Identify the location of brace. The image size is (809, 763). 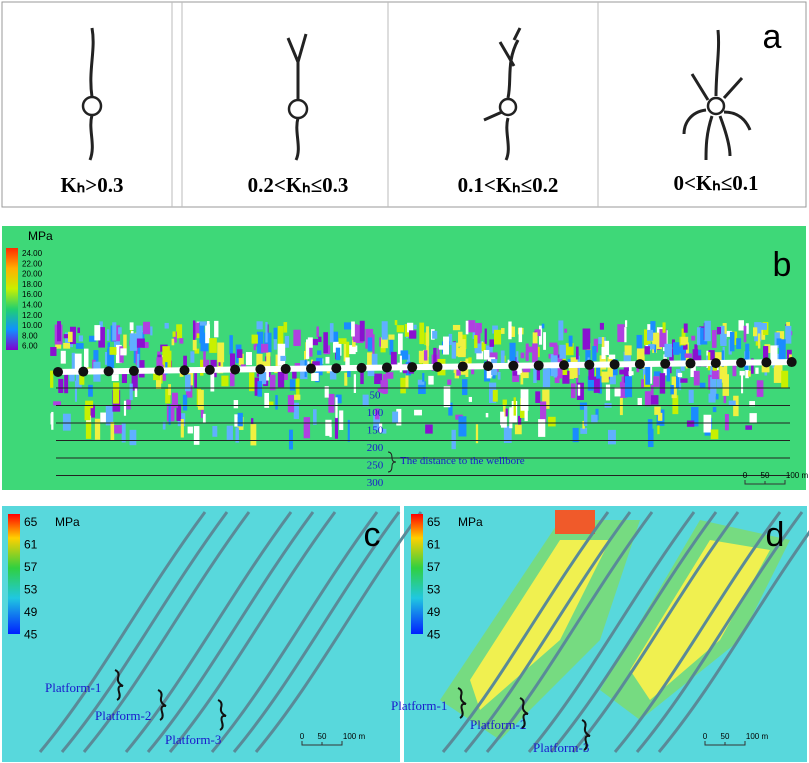
(162, 705).